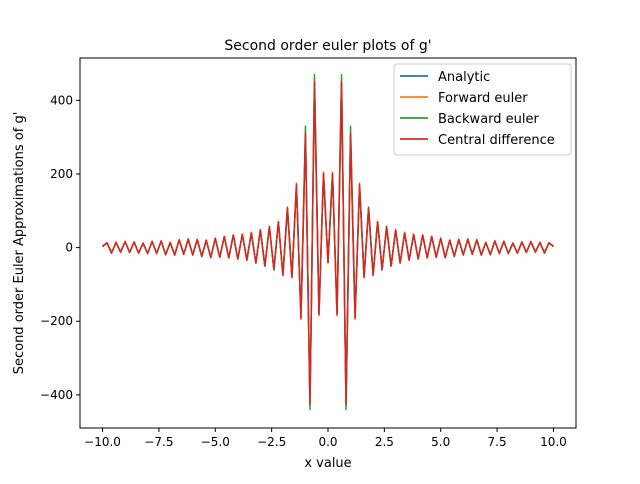  What do you see at coordinates (496, 140) in the screenshot?
I see `legend-label: Central difference` at bounding box center [496, 140].